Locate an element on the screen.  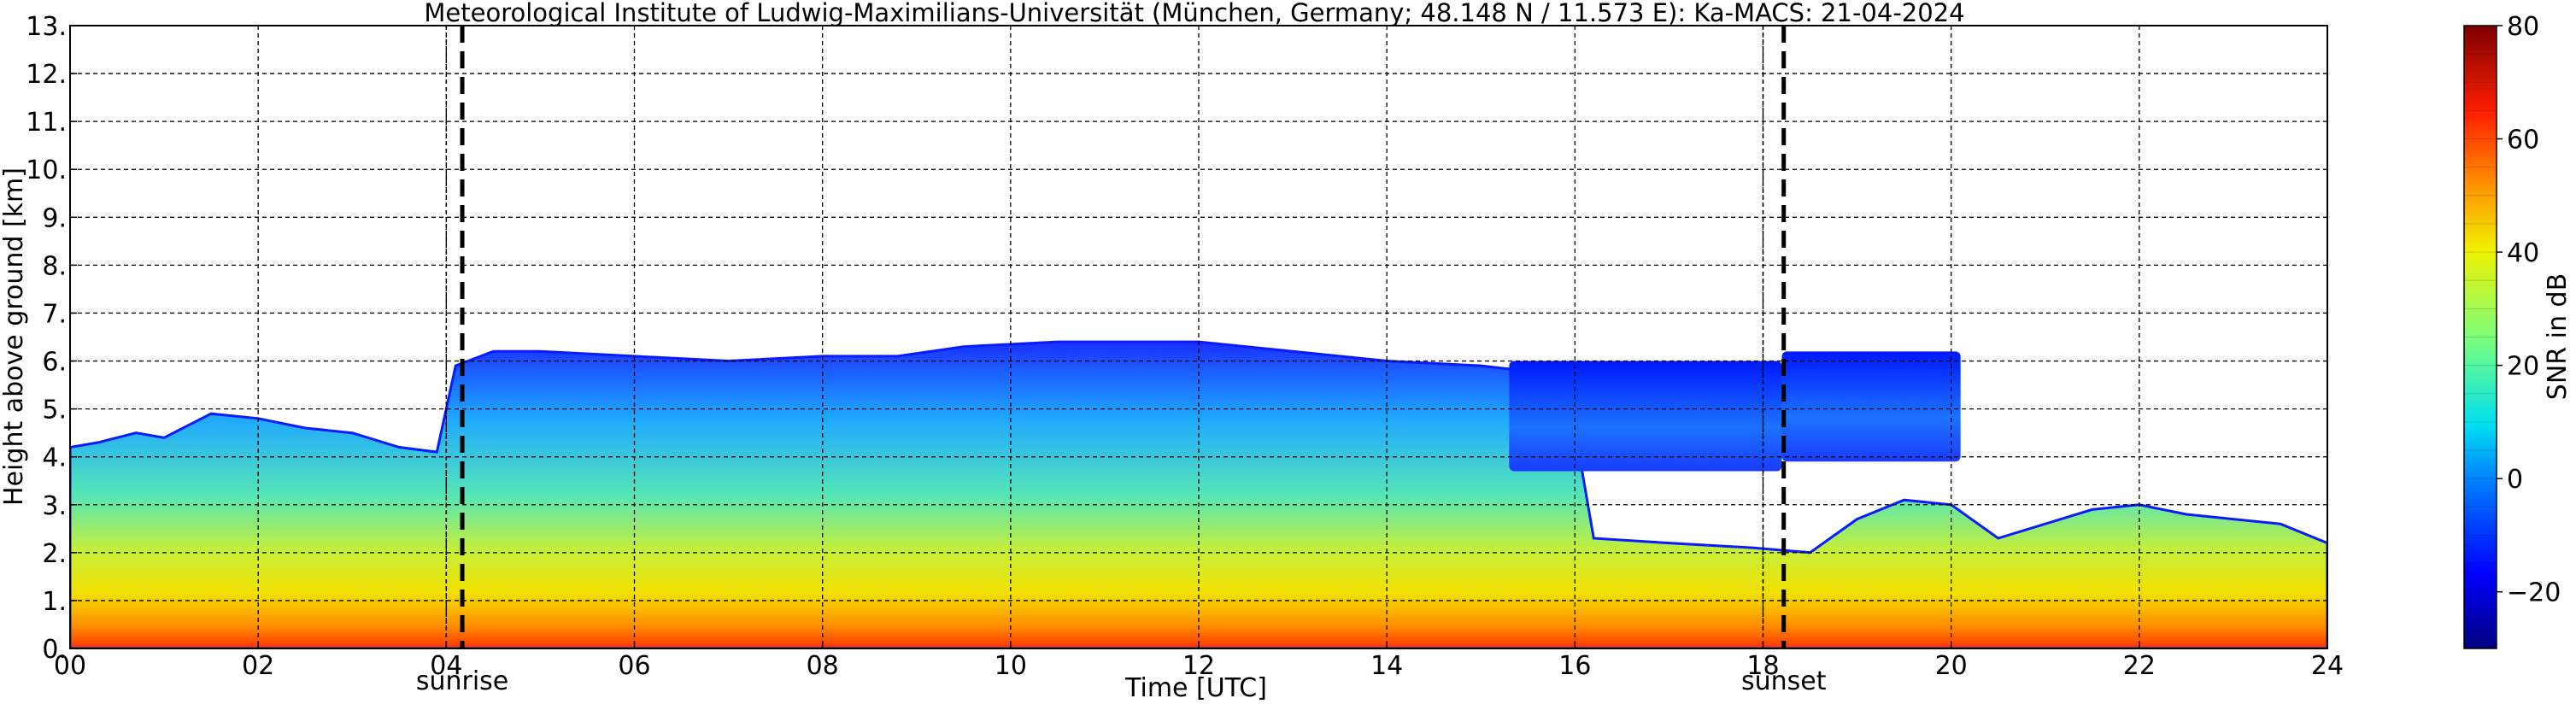
y-axis-title: Height above ground [km] is located at coordinates (15, 336).